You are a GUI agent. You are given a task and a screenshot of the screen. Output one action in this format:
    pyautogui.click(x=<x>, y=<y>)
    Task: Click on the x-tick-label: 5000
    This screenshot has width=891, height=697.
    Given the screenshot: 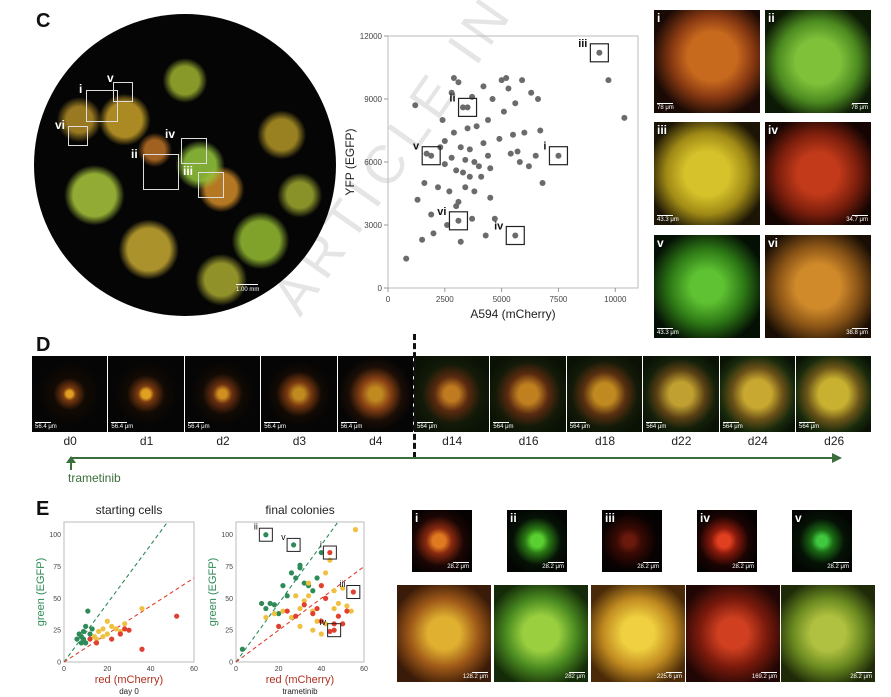 What is the action you would take?
    pyautogui.click(x=502, y=299)
    